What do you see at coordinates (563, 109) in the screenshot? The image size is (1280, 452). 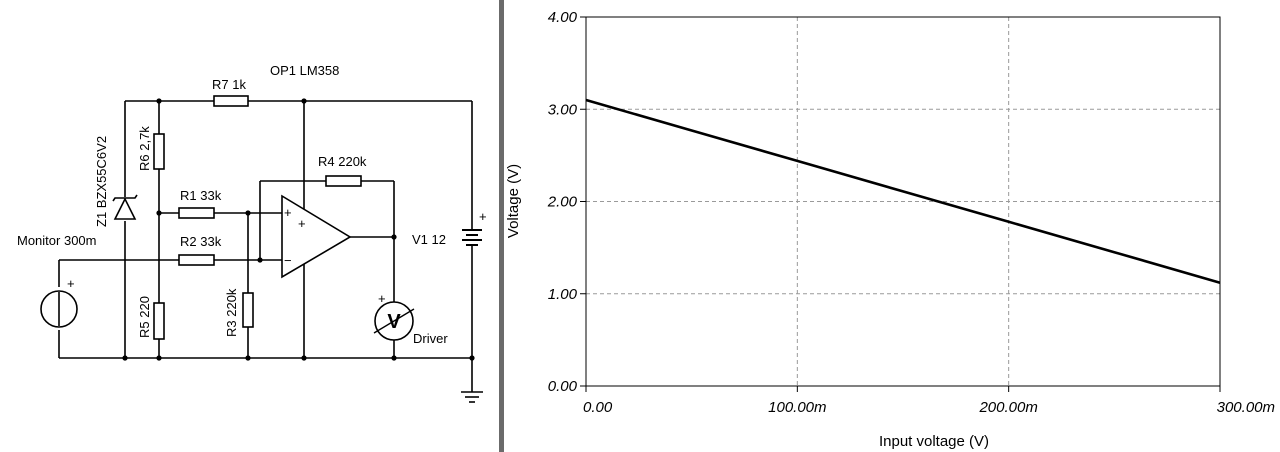 I see `y-tick-label: 3.00` at bounding box center [563, 109].